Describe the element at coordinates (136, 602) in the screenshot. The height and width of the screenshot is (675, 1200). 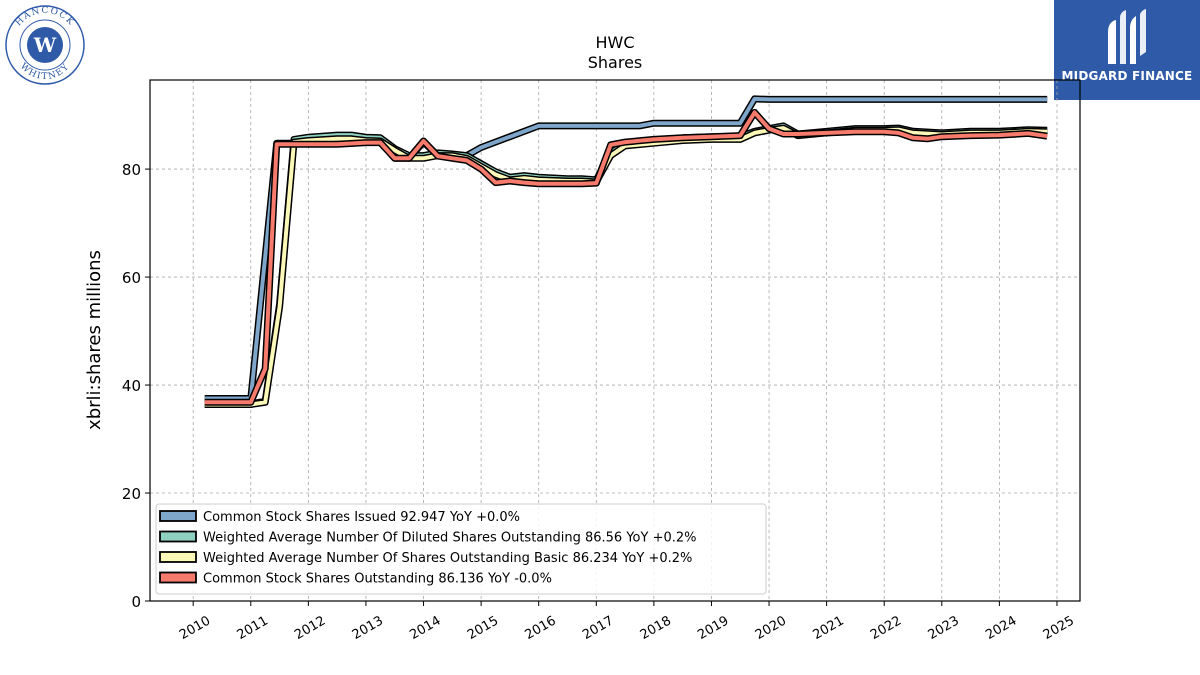
I see `y-tick-label: 0` at that location.